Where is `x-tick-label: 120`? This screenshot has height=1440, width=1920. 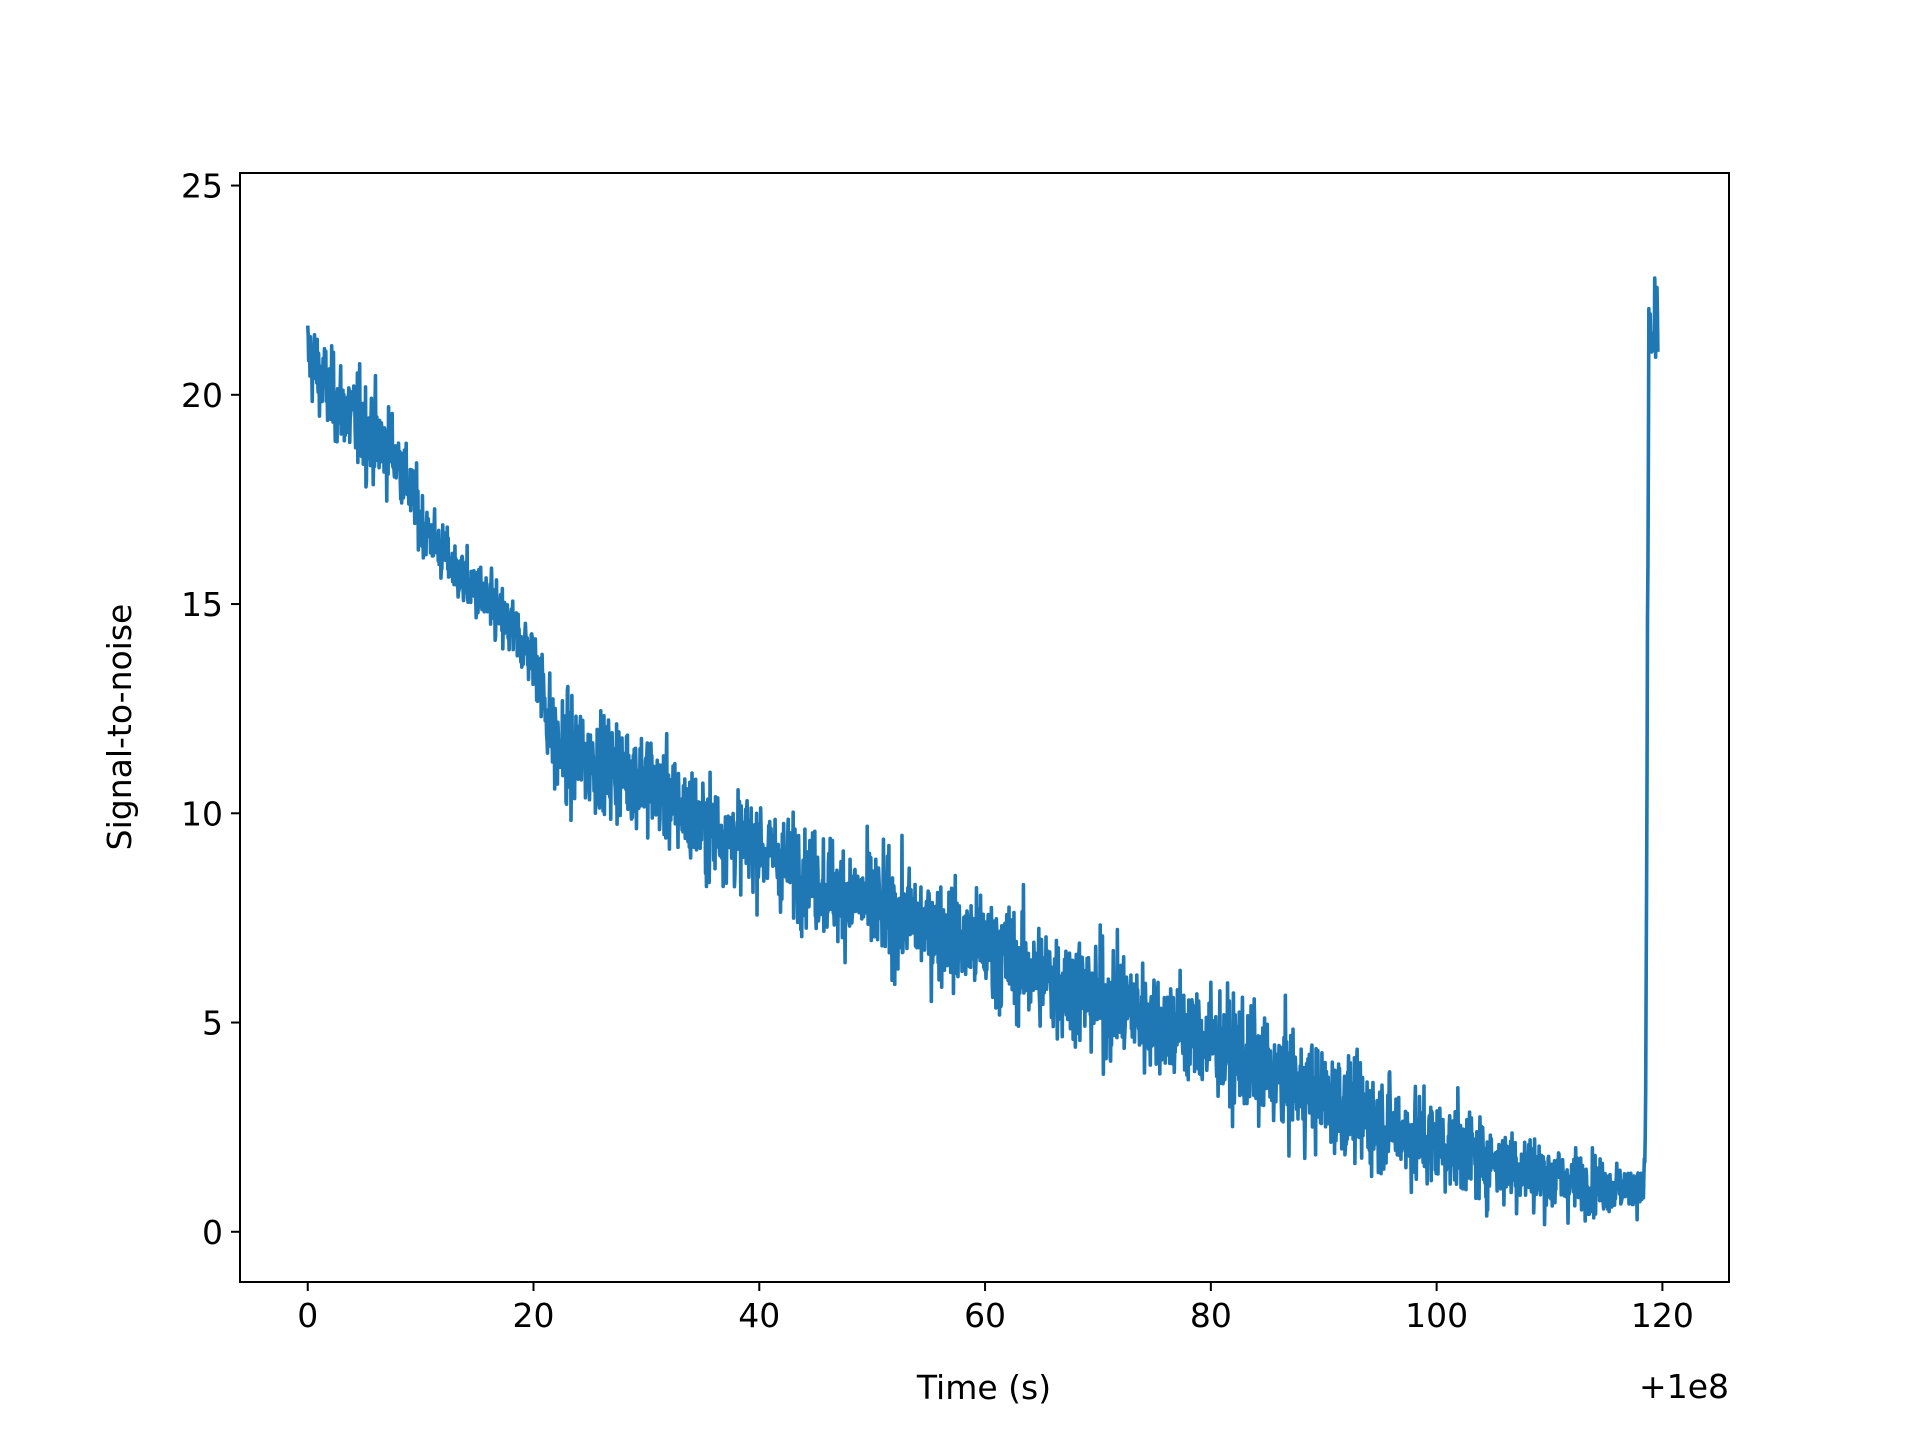 x-tick-label: 120 is located at coordinates (1662, 1315).